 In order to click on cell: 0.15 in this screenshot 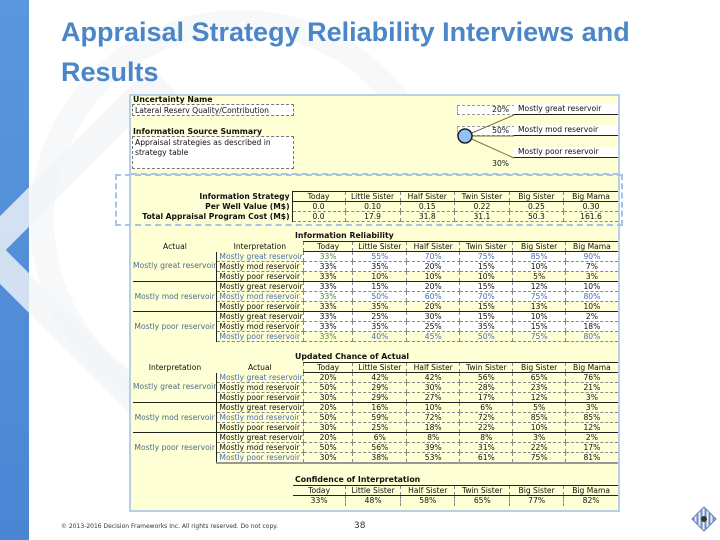, I will do `click(427, 206)`.